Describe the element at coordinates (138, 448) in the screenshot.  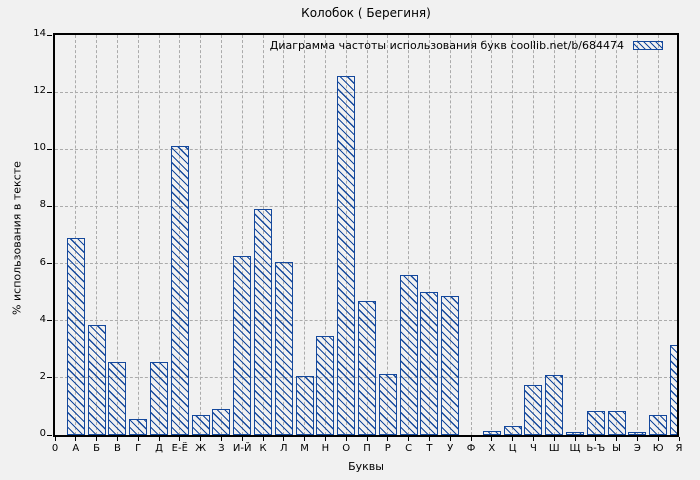
I see `x-tick-label: Г` at that location.